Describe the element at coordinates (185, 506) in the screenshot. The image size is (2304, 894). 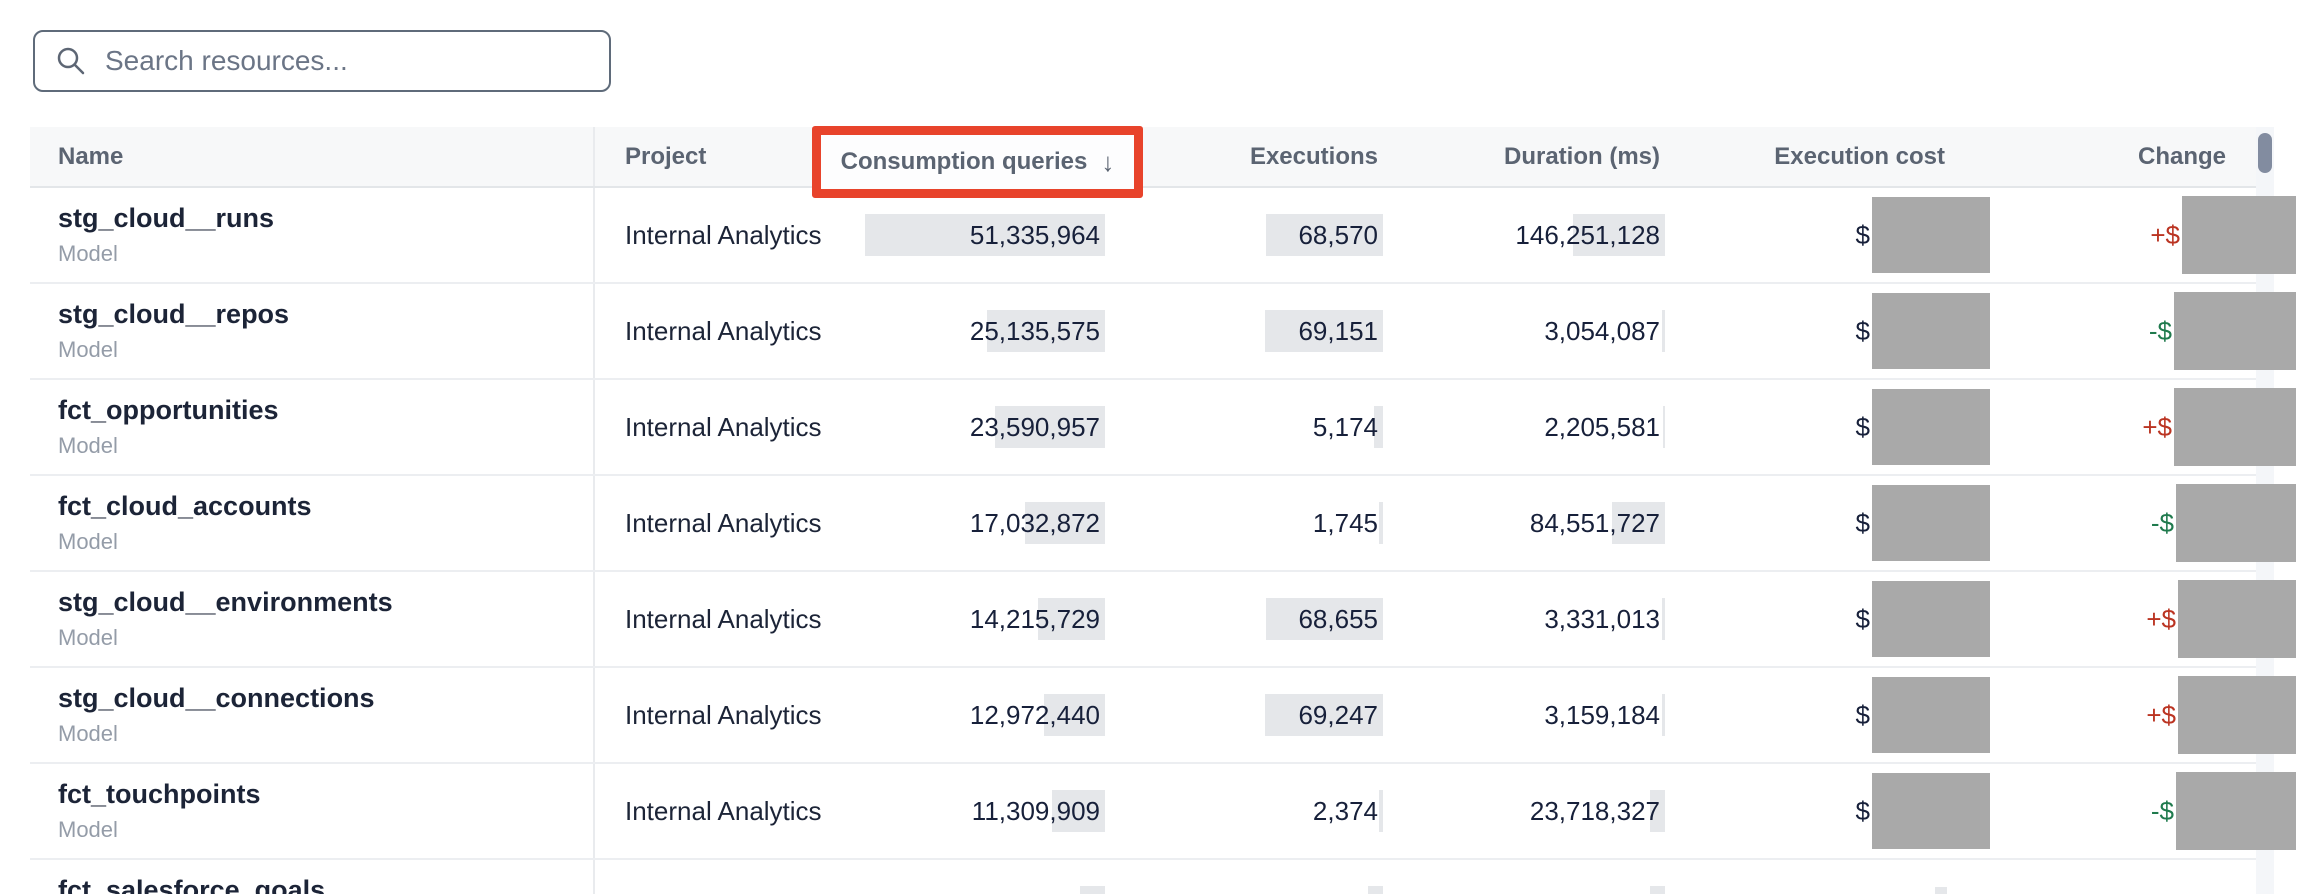
I see `resource-name: fct_cloud_accounts` at that location.